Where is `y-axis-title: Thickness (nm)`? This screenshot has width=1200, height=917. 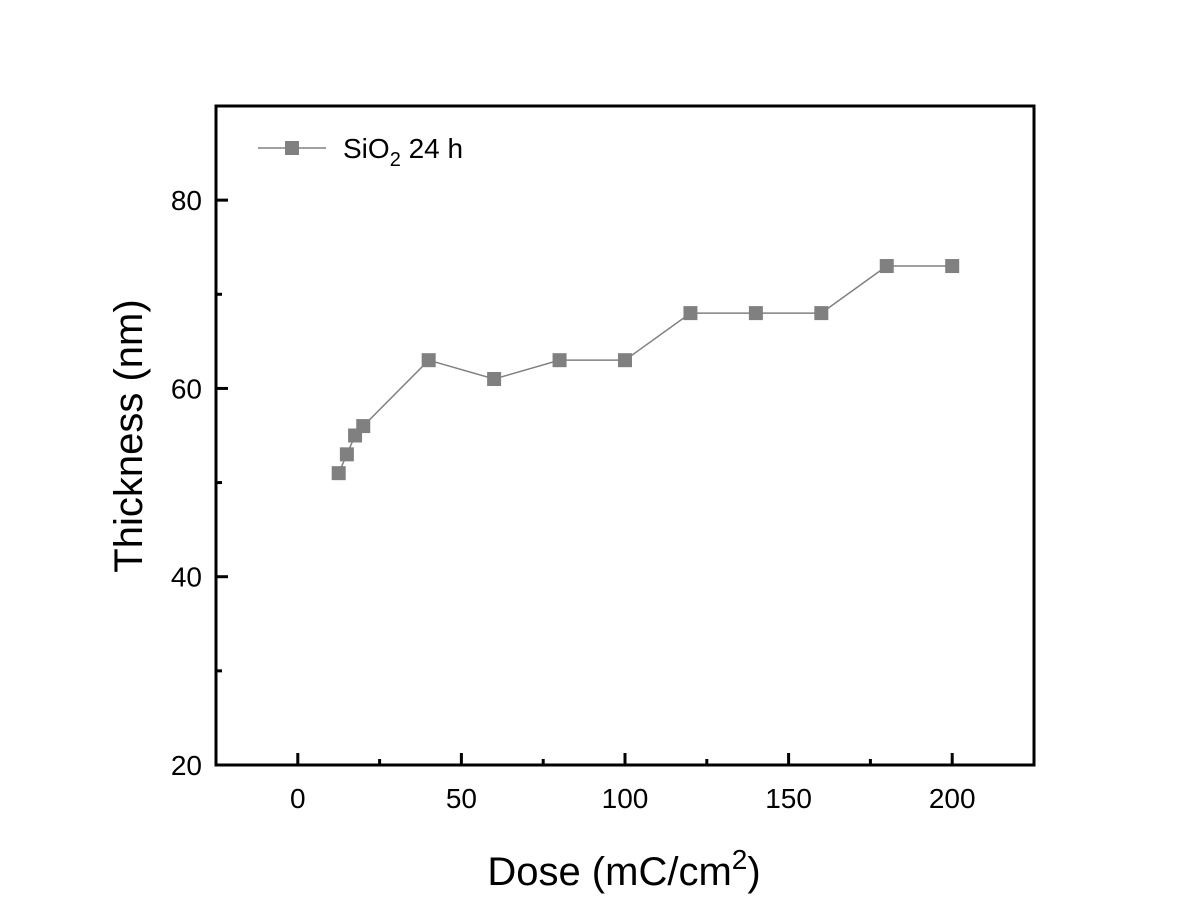
y-axis-title: Thickness (nm) is located at coordinates (129, 435).